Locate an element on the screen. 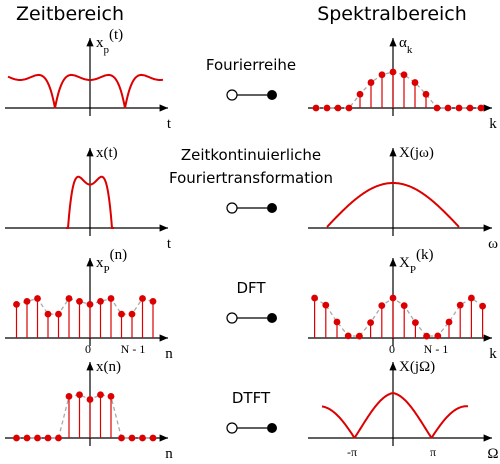 This screenshot has height=464, width=500. label-sub: k is located at coordinates (410, 50).